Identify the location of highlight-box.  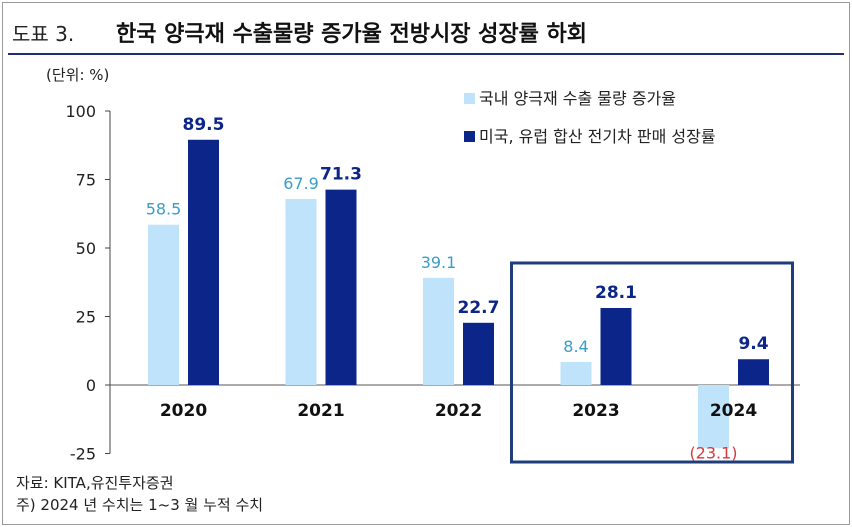
(652, 362).